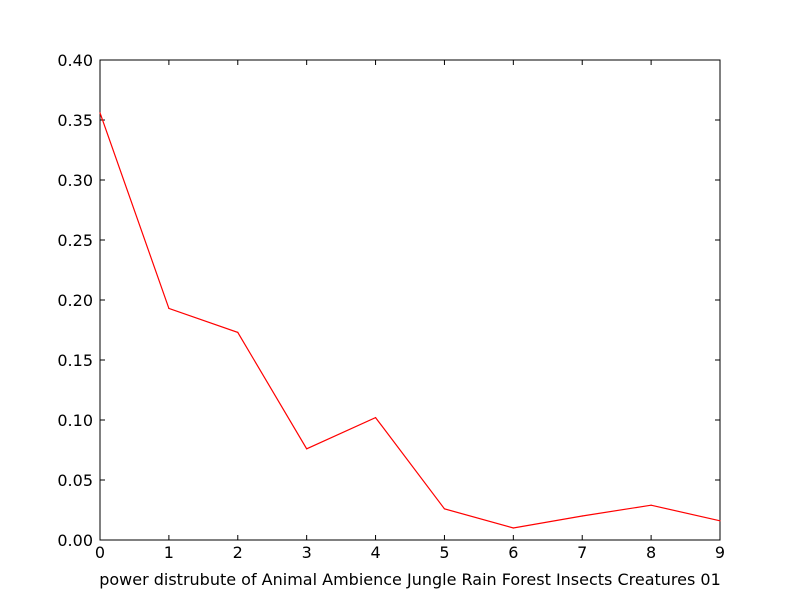 The width and height of the screenshot is (800, 600). I want to click on x-tick-label: 4, so click(375, 552).